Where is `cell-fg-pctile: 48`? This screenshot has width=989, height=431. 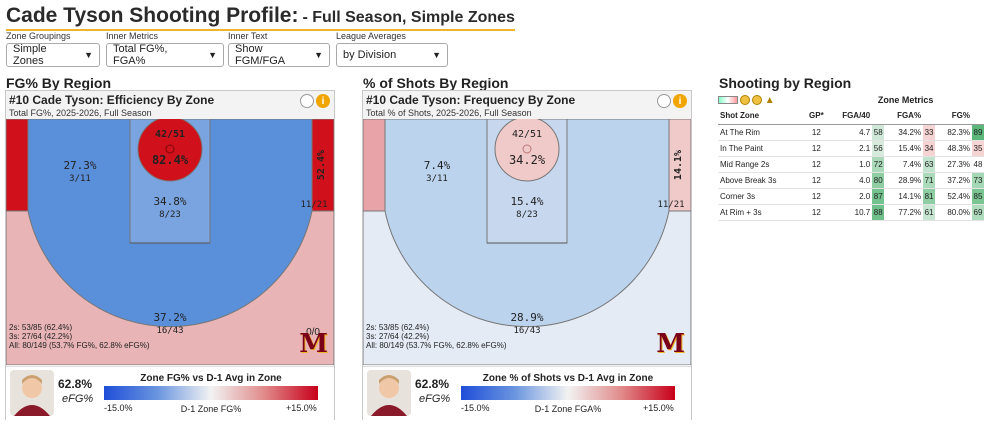 cell-fg-pctile: 48 is located at coordinates (978, 164).